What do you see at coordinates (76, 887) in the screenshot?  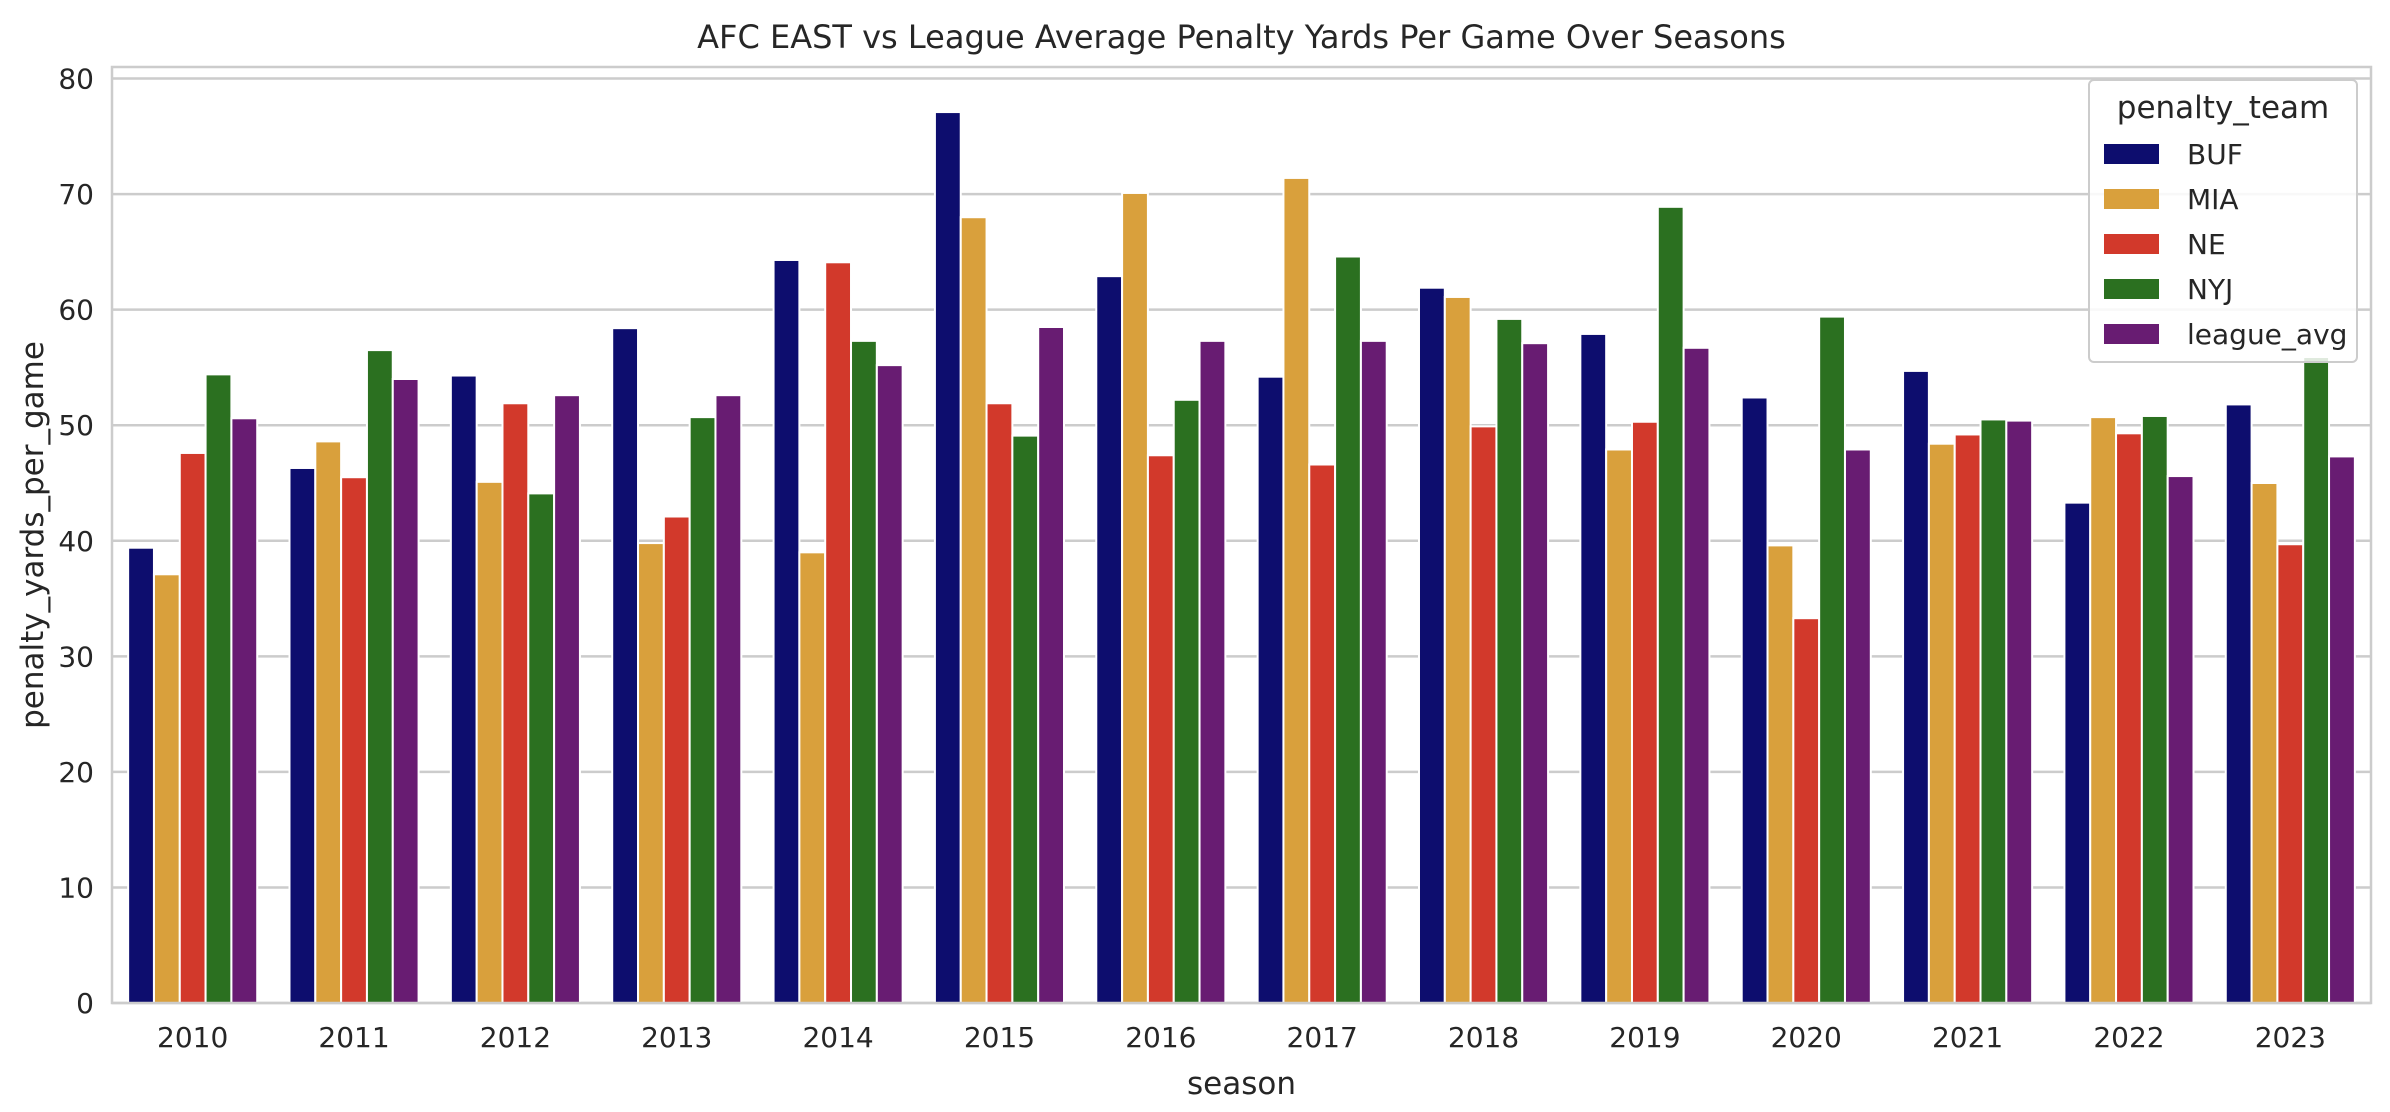 I see `y-tick-label: 10` at bounding box center [76, 887].